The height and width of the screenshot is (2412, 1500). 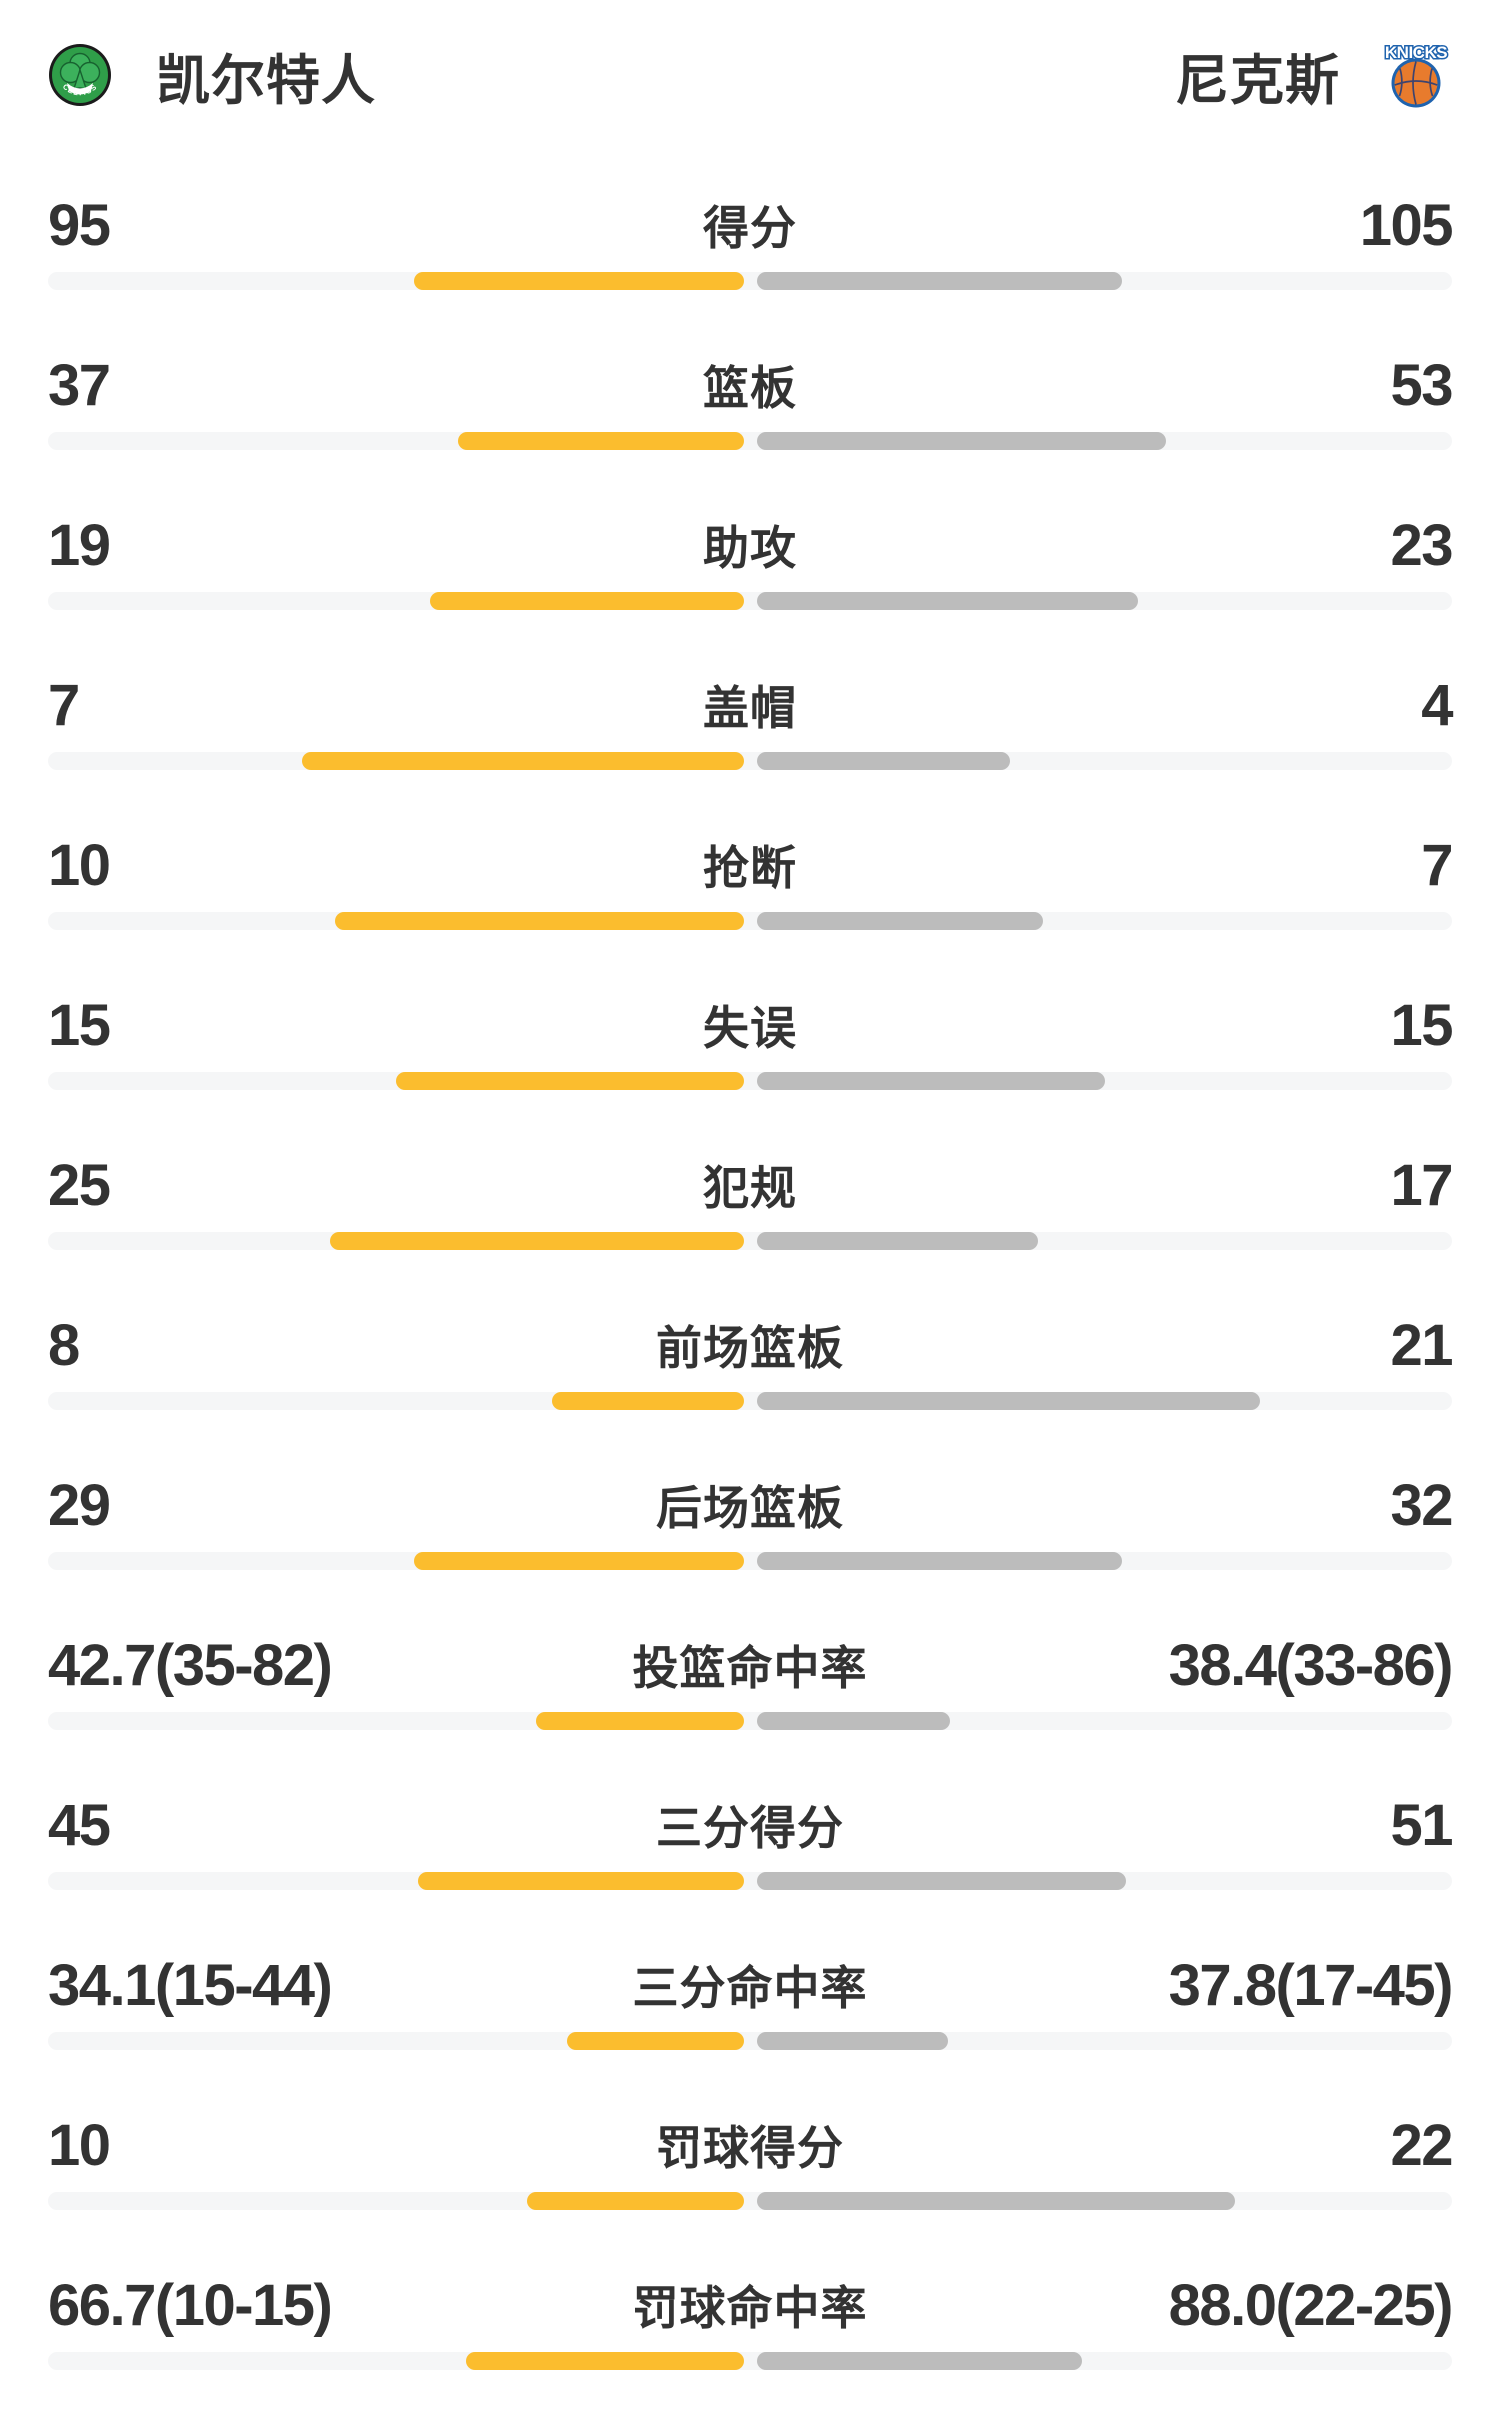 What do you see at coordinates (750, 228) in the screenshot?
I see `stat-label: 得分` at bounding box center [750, 228].